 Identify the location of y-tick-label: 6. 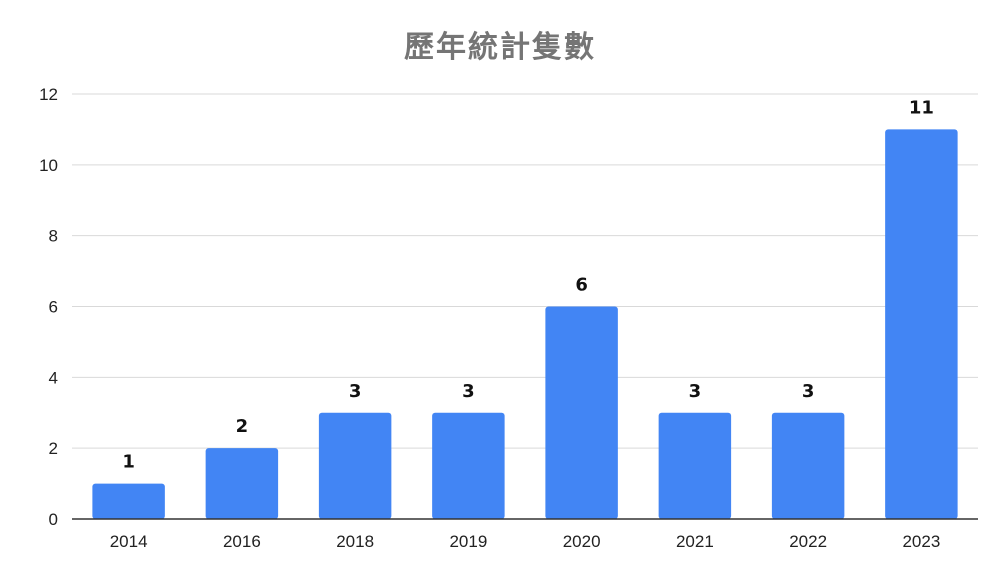
(53, 307).